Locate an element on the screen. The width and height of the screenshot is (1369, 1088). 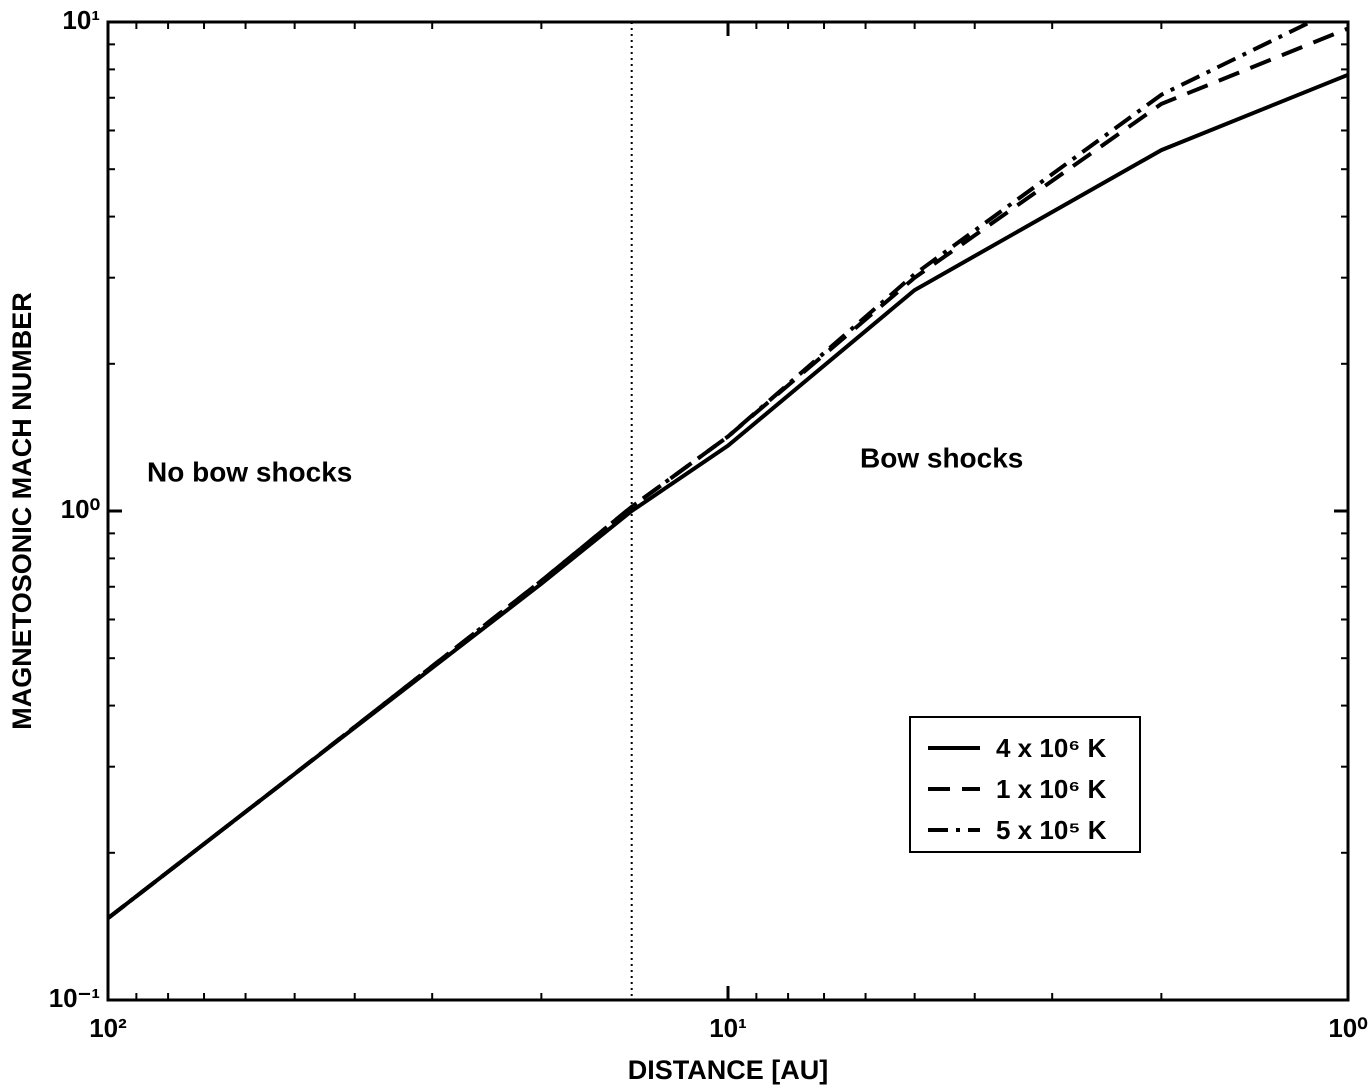
x-axis-label: DISTANCE [AU] is located at coordinates (728, 1070).